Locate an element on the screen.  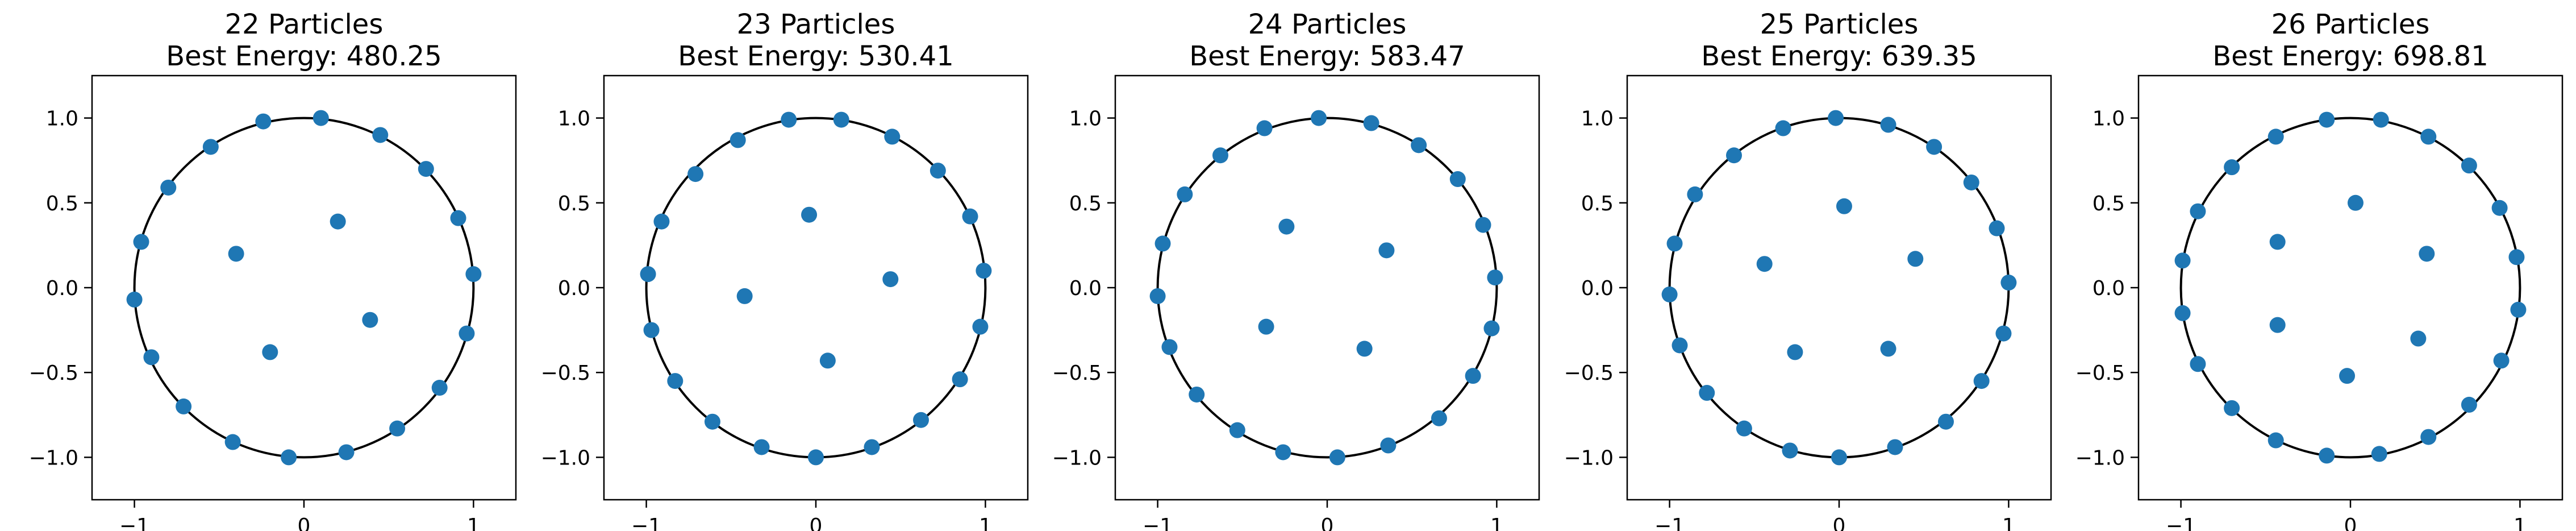
subplot-title-line1: 24 Particles is located at coordinates (1327, 24).